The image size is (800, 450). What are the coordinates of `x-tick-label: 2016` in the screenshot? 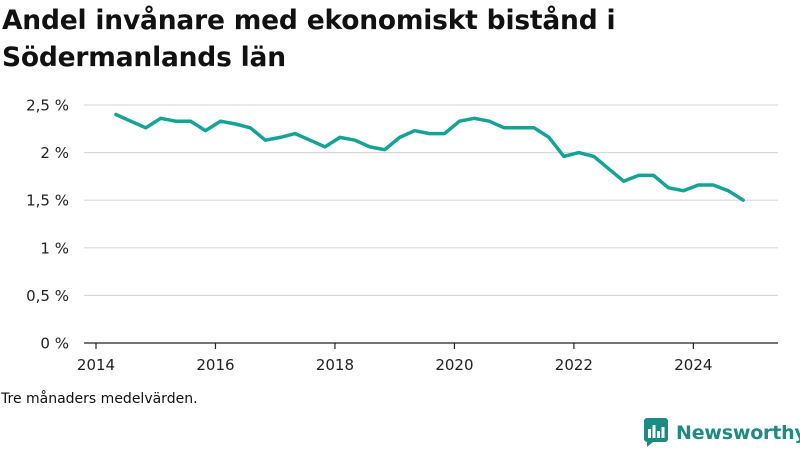 It's located at (215, 365).